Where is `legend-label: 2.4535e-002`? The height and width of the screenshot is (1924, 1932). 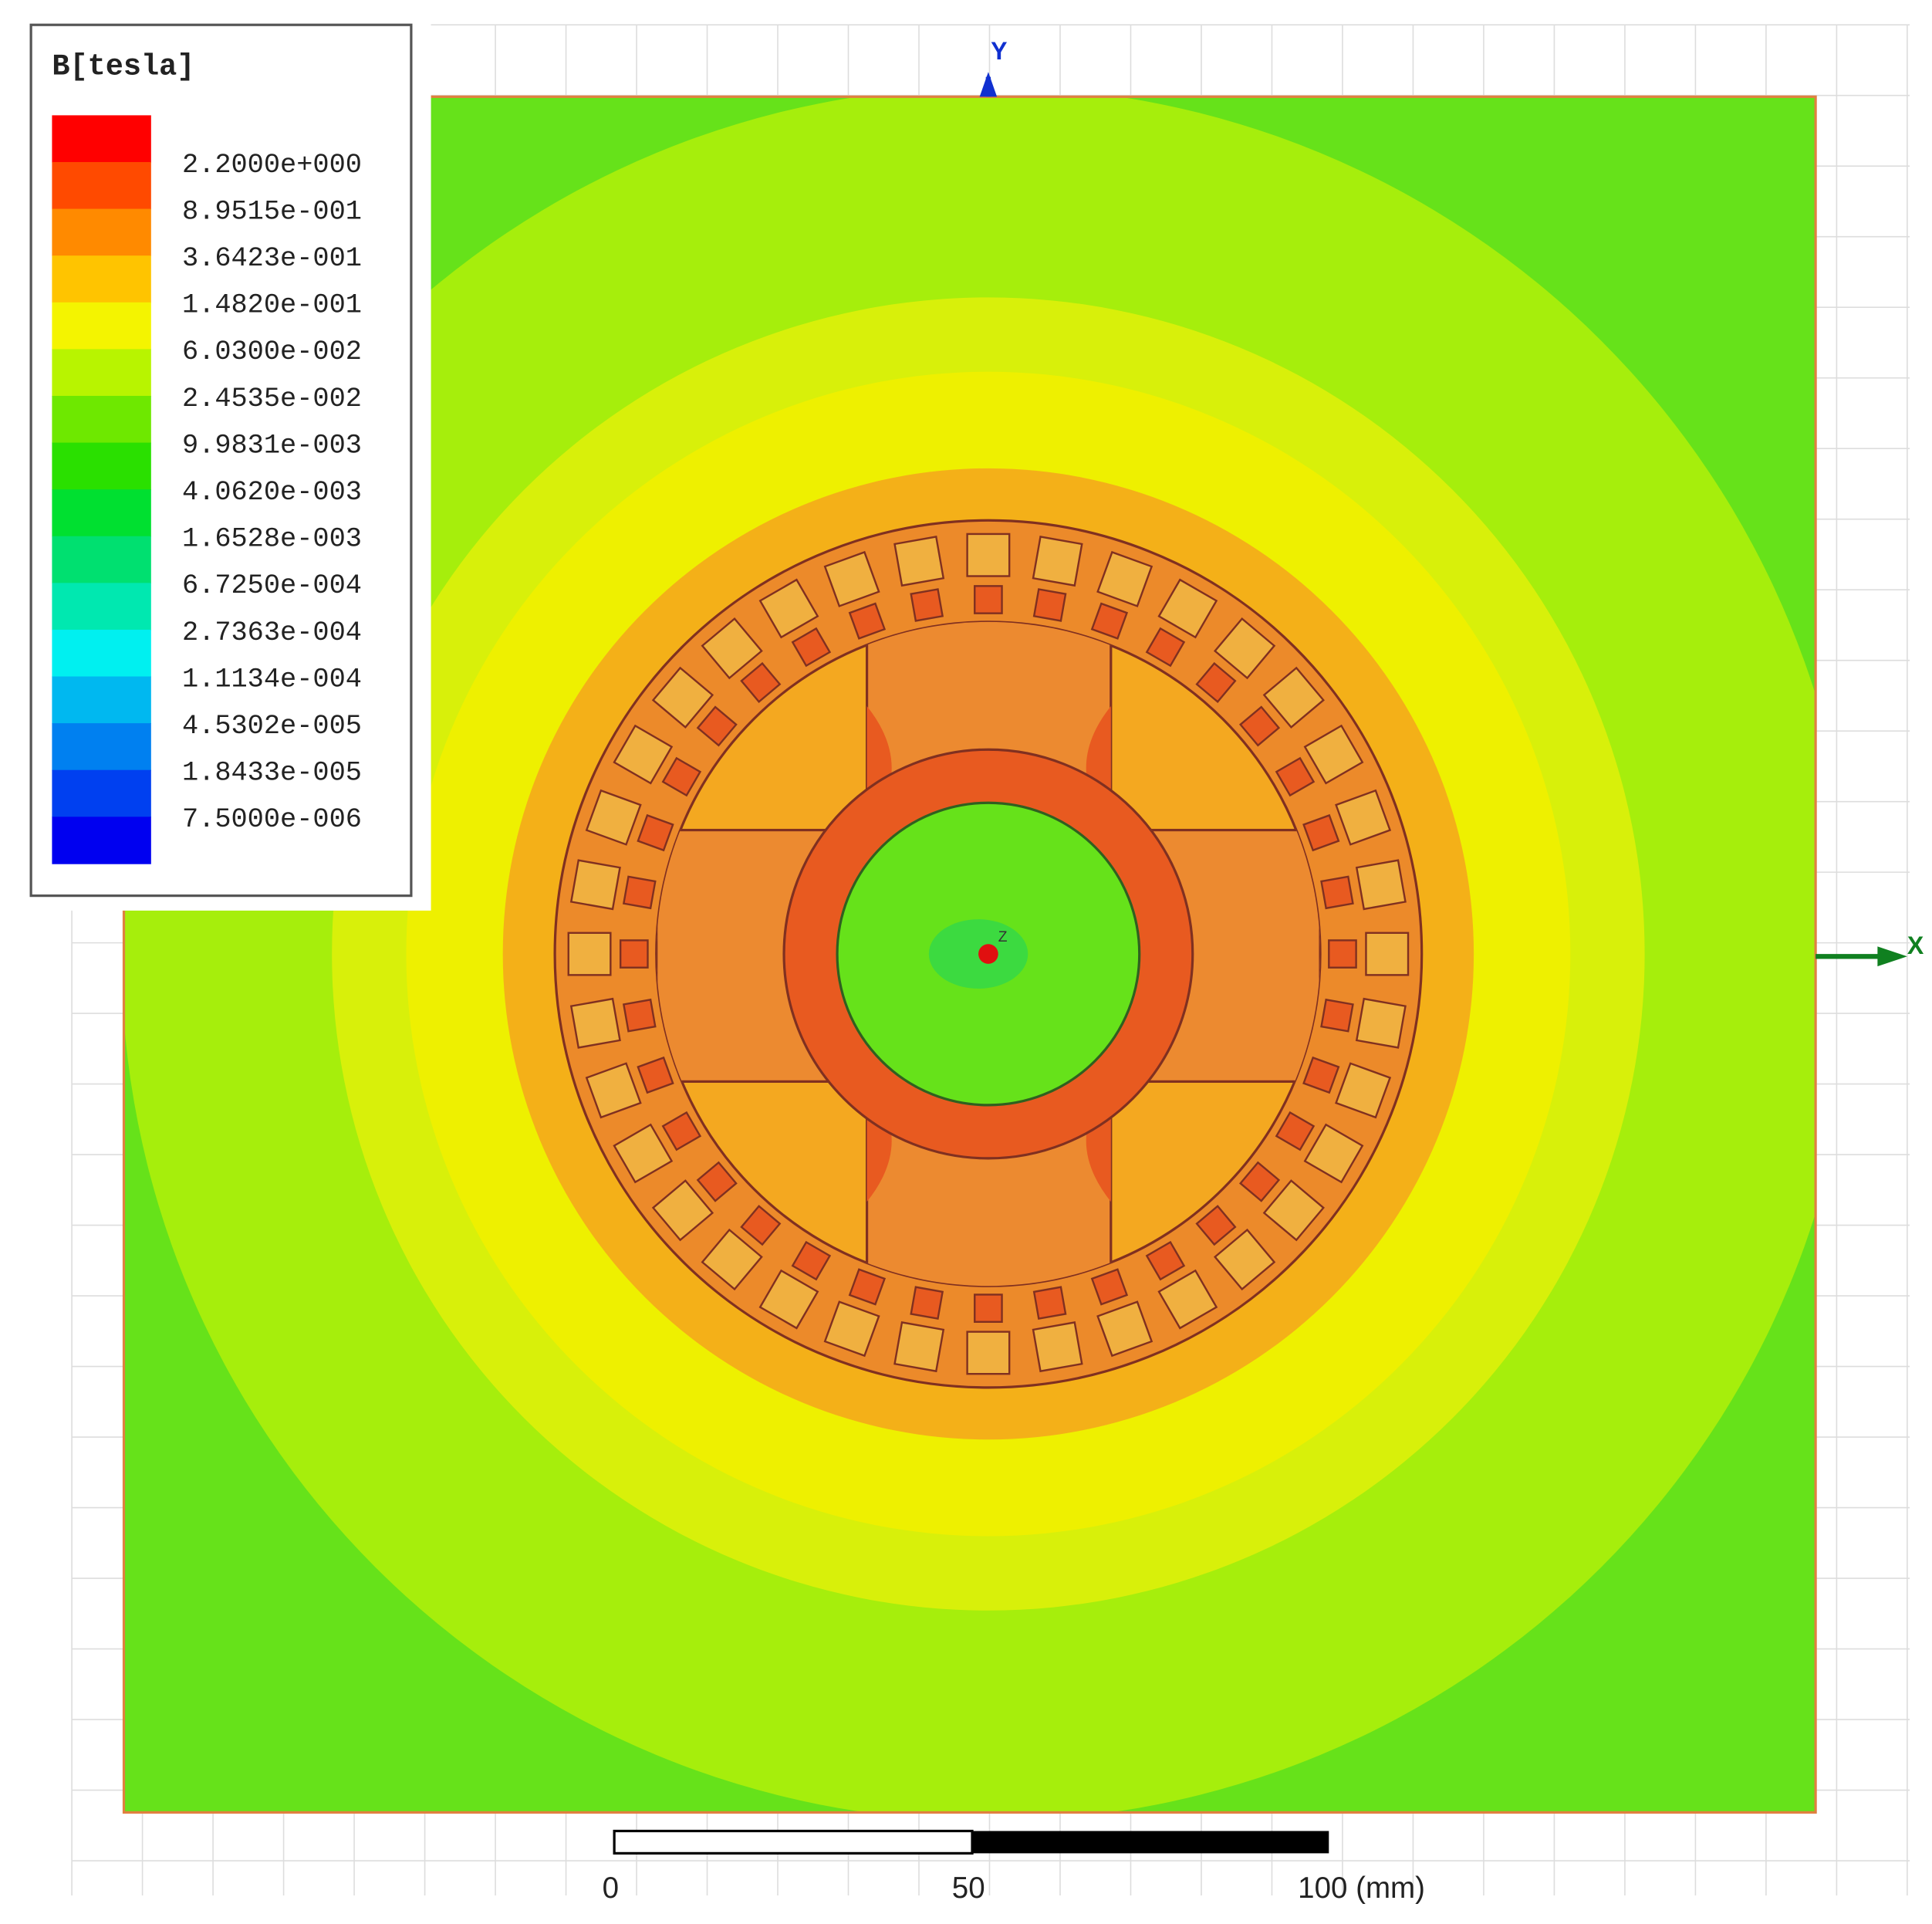
legend-label: 2.4535e-002 is located at coordinates (272, 399).